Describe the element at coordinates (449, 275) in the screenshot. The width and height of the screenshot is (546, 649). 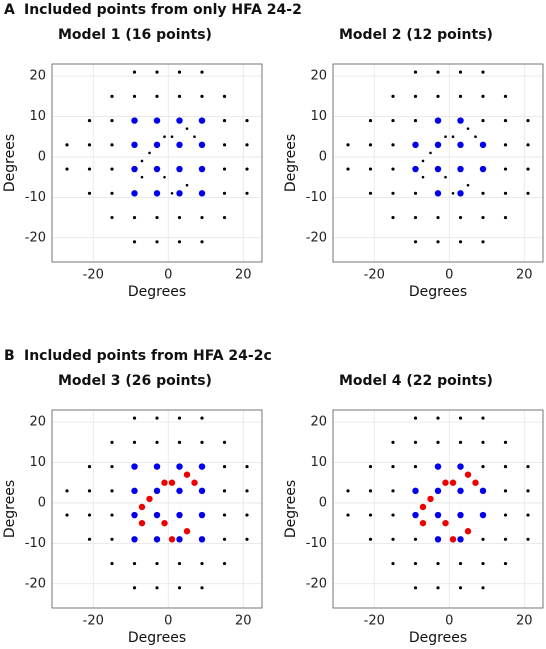
I see `x-tick-label: 0` at that location.